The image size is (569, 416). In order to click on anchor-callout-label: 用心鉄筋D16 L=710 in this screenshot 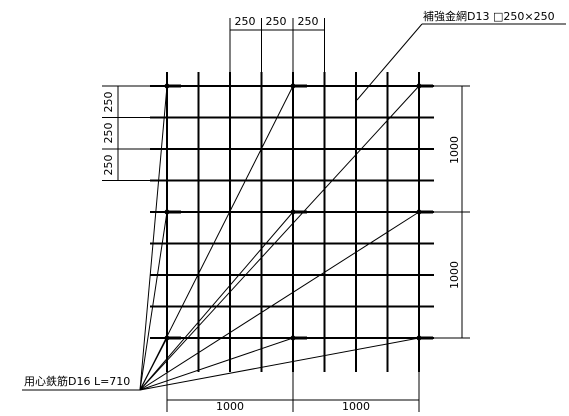, I will do `click(77, 381)`.